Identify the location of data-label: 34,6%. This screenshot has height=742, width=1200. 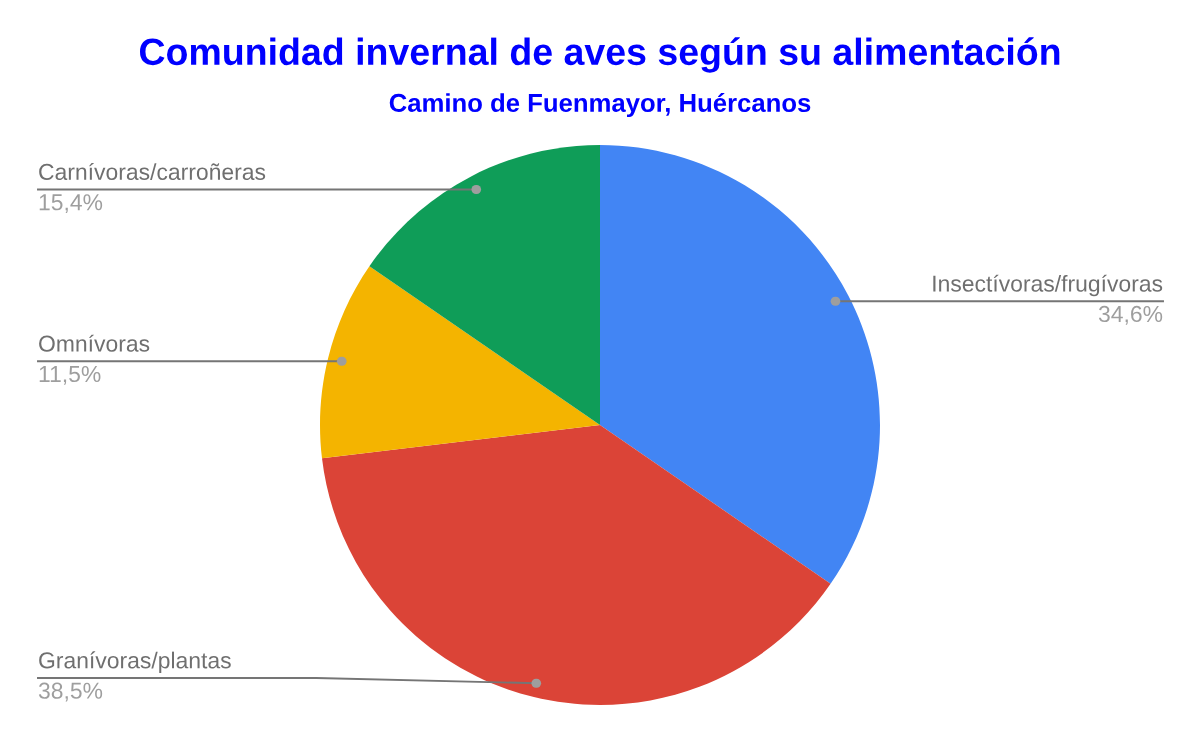
(1130, 315).